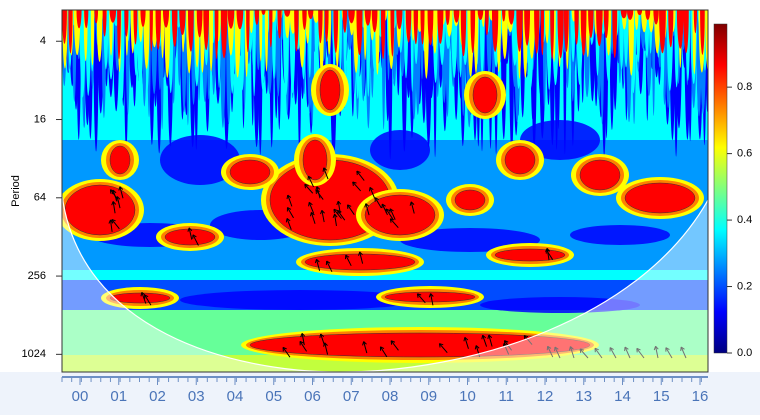 This screenshot has height=420, width=760. Describe the element at coordinates (545, 396) in the screenshot. I see `x-tick-label: 12` at that location.